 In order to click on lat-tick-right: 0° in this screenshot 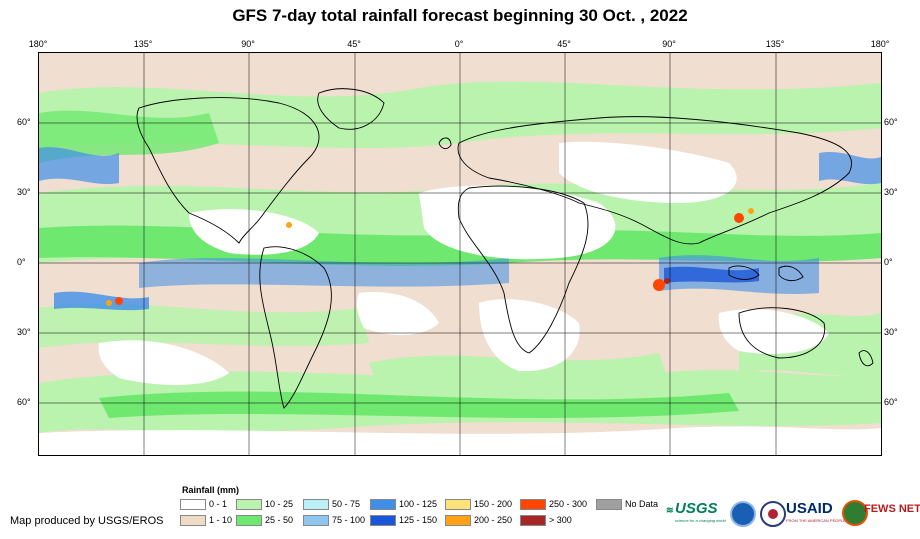, I will do `click(888, 262)`.